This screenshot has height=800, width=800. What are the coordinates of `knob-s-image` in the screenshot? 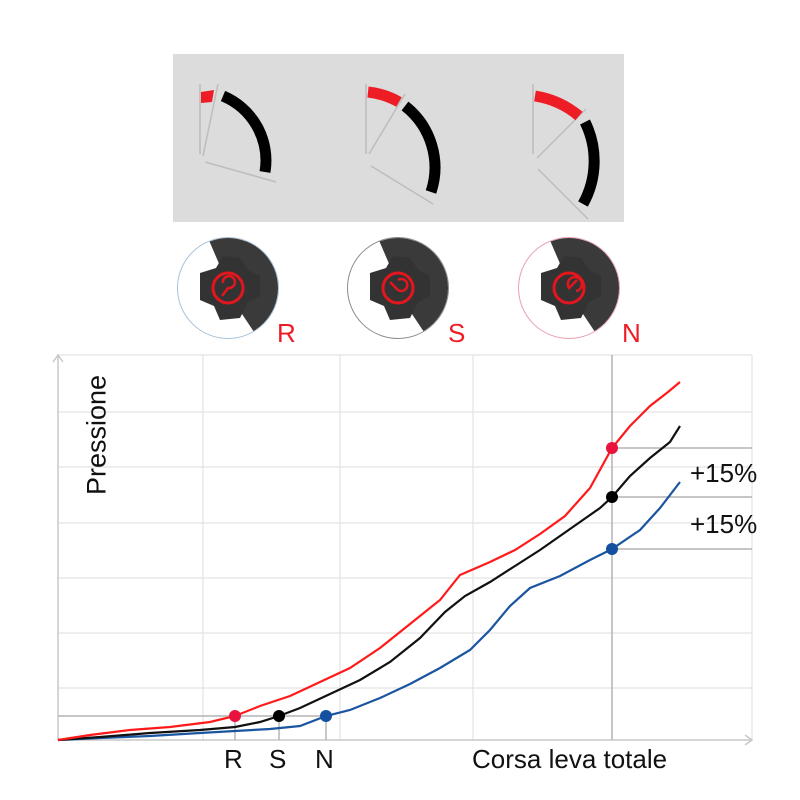 It's located at (398, 288).